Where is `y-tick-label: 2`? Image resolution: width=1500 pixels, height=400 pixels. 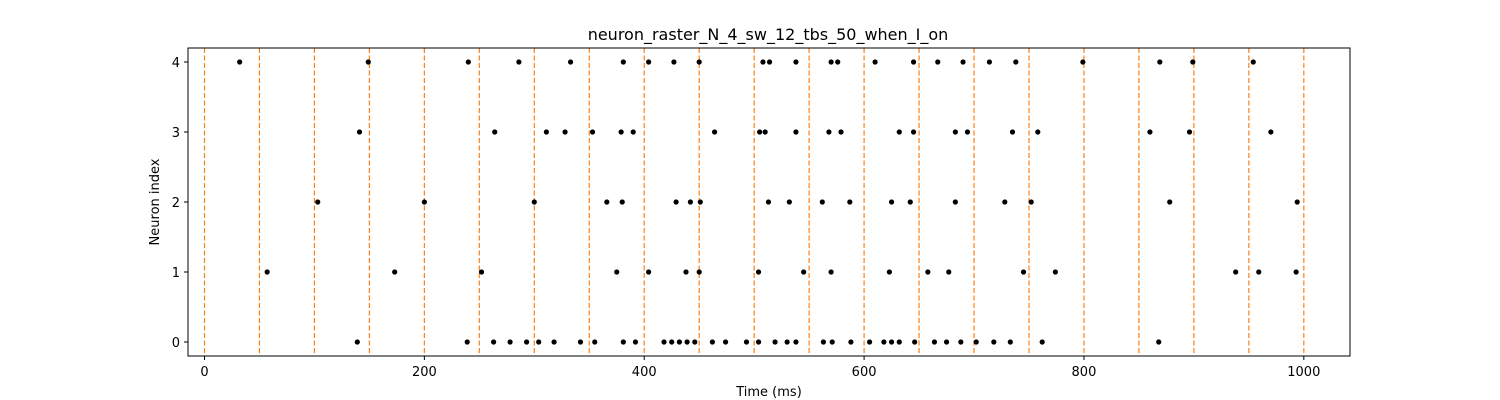 y-tick-label: 2 is located at coordinates (176, 203).